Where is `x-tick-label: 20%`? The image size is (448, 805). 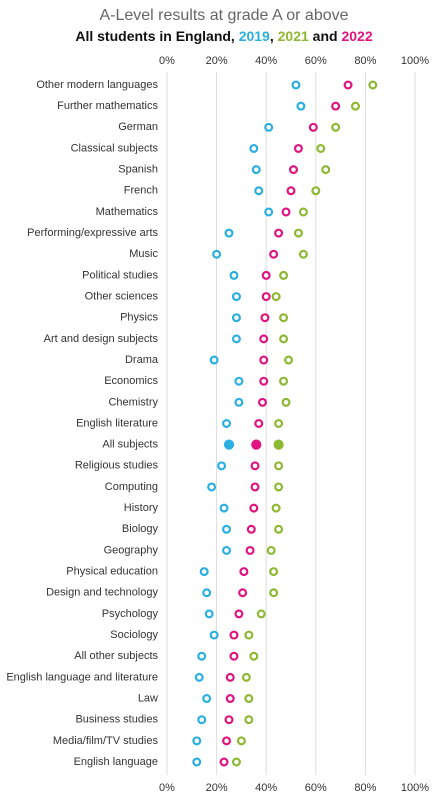 x-tick-label: 20% is located at coordinates (217, 788).